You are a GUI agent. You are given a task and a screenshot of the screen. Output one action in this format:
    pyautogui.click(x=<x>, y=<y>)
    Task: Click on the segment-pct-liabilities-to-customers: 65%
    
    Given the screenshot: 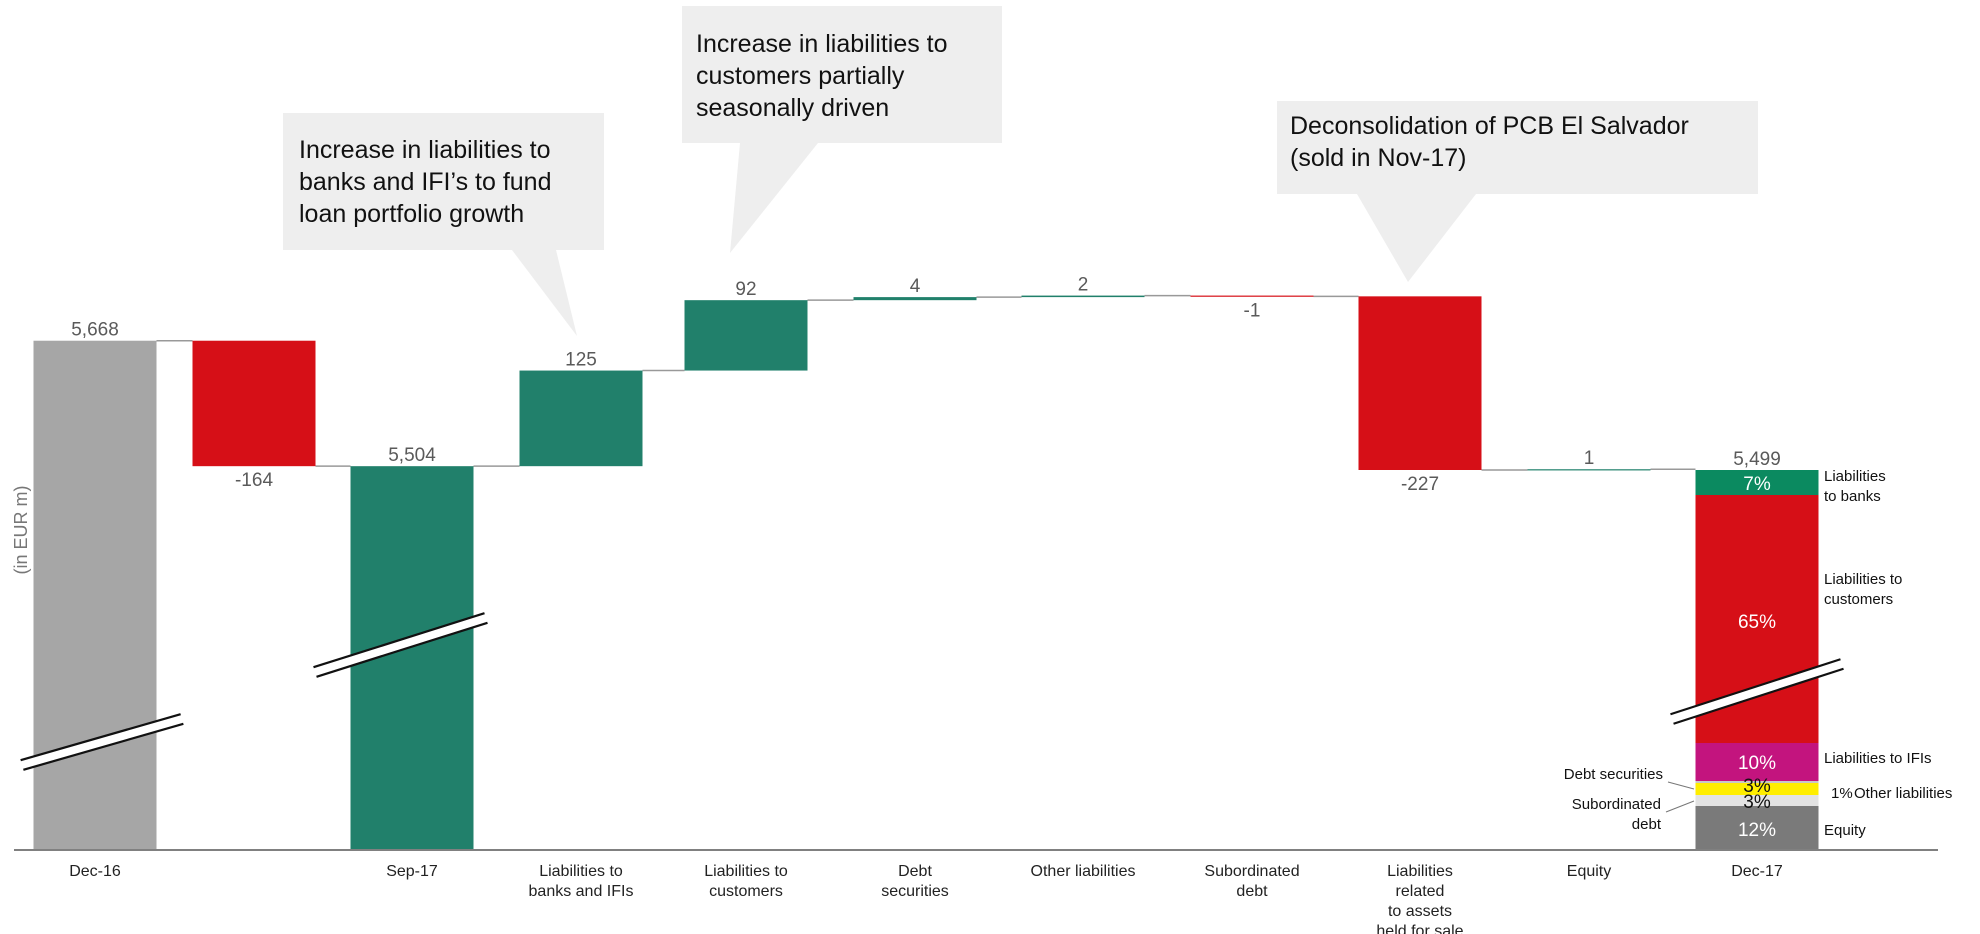 What is the action you would take?
    pyautogui.click(x=1757, y=622)
    